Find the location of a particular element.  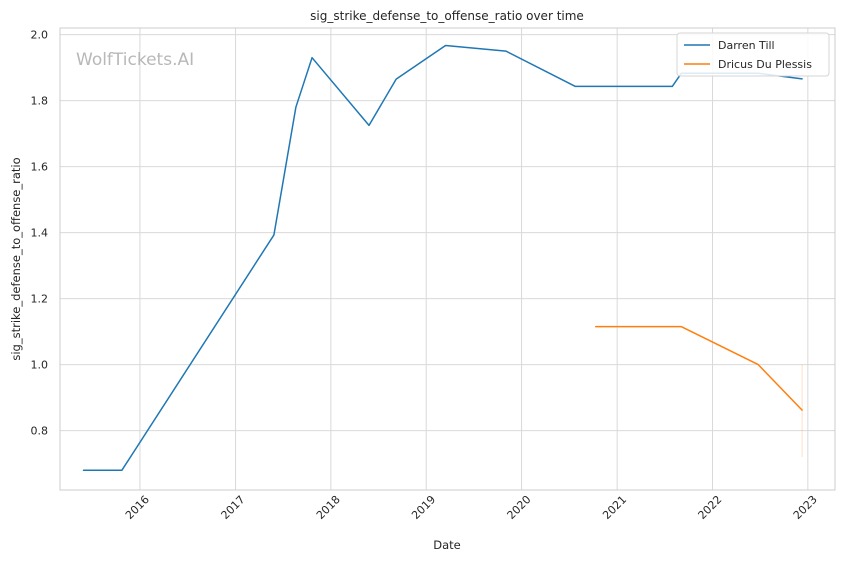

legend-label: Darren Till is located at coordinates (746, 45).